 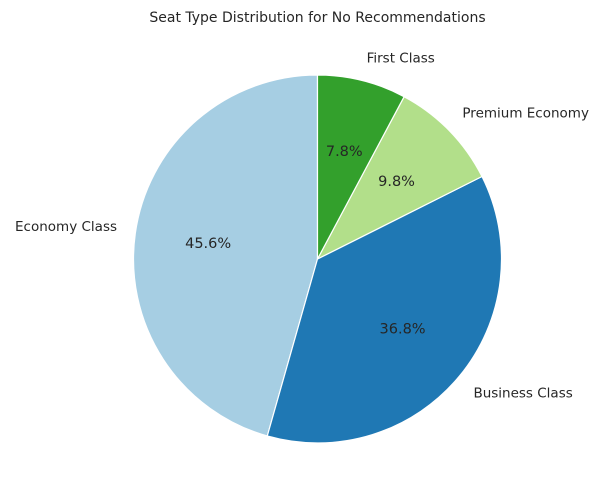 I want to click on pct-label-business-class: 36.8%, so click(x=403, y=329).